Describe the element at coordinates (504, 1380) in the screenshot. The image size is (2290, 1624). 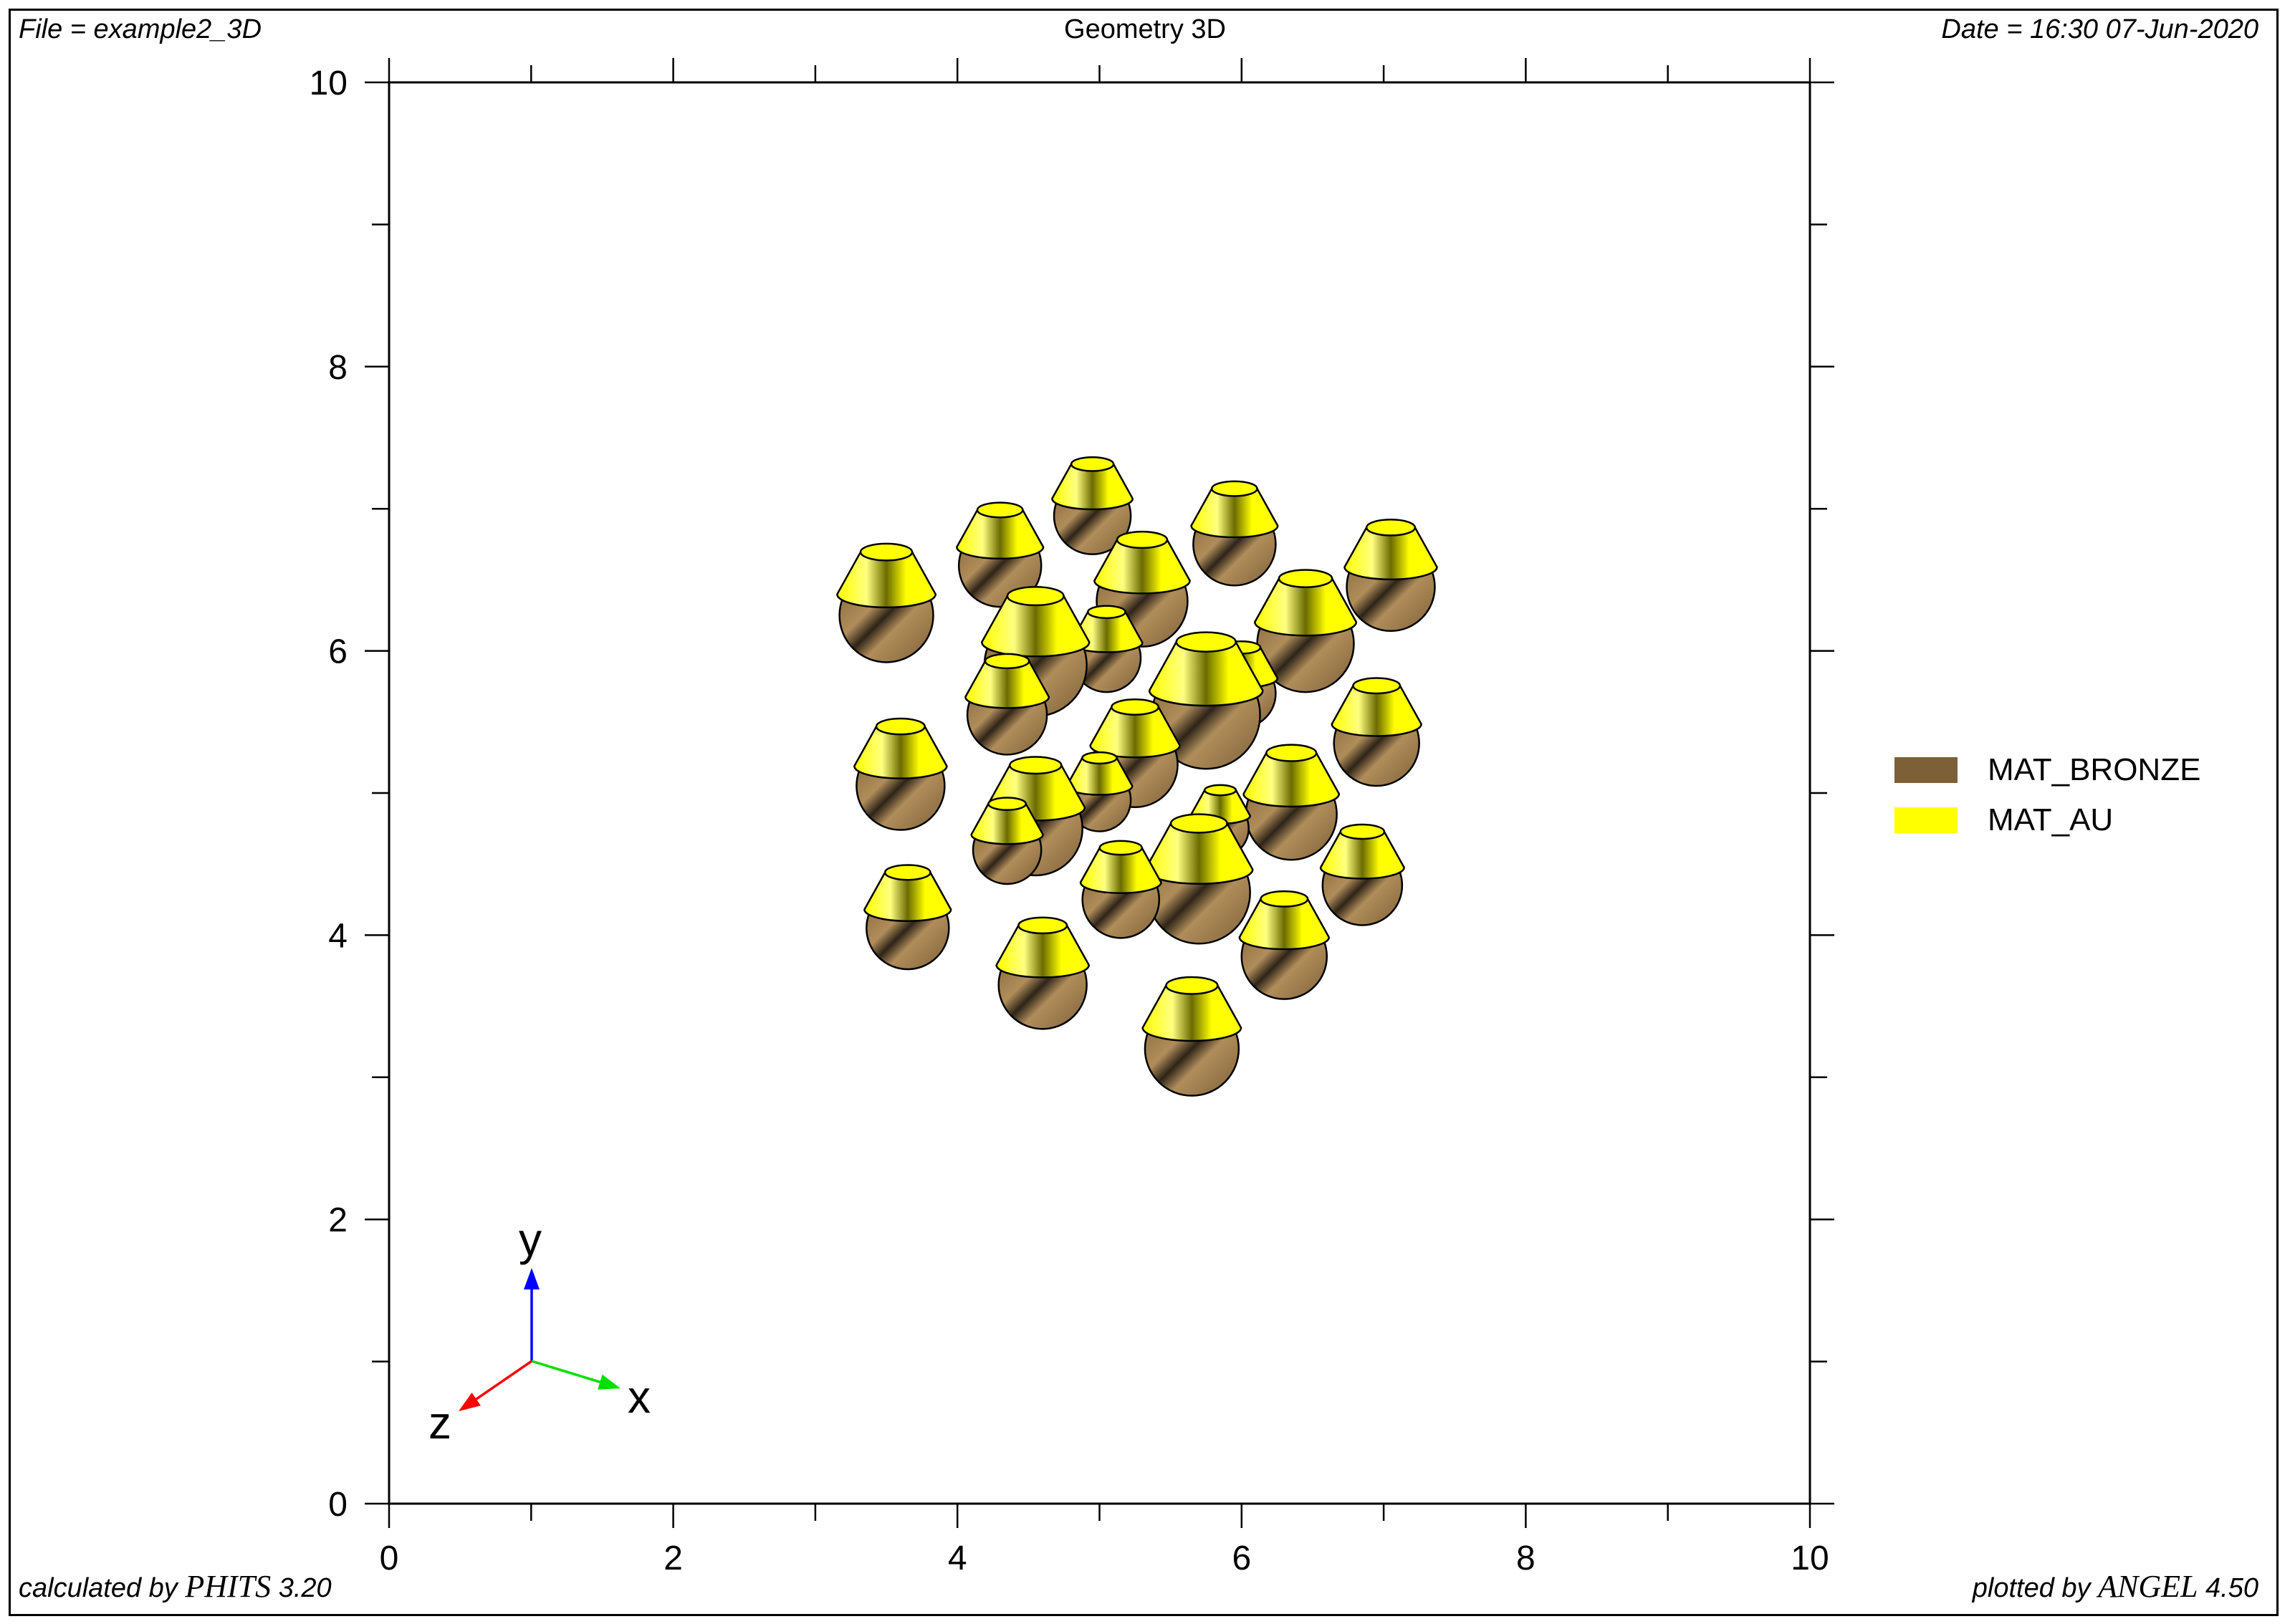
I see `z-arrow-shaft` at that location.